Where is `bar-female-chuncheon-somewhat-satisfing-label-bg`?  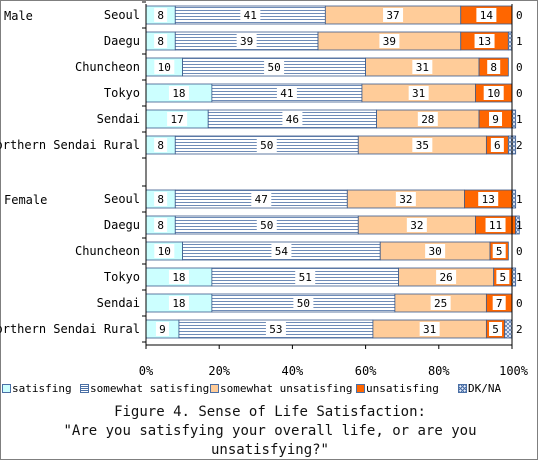
bar-female-chuncheon-somewhat-satisfing-label-bg is located at coordinates (281, 251).